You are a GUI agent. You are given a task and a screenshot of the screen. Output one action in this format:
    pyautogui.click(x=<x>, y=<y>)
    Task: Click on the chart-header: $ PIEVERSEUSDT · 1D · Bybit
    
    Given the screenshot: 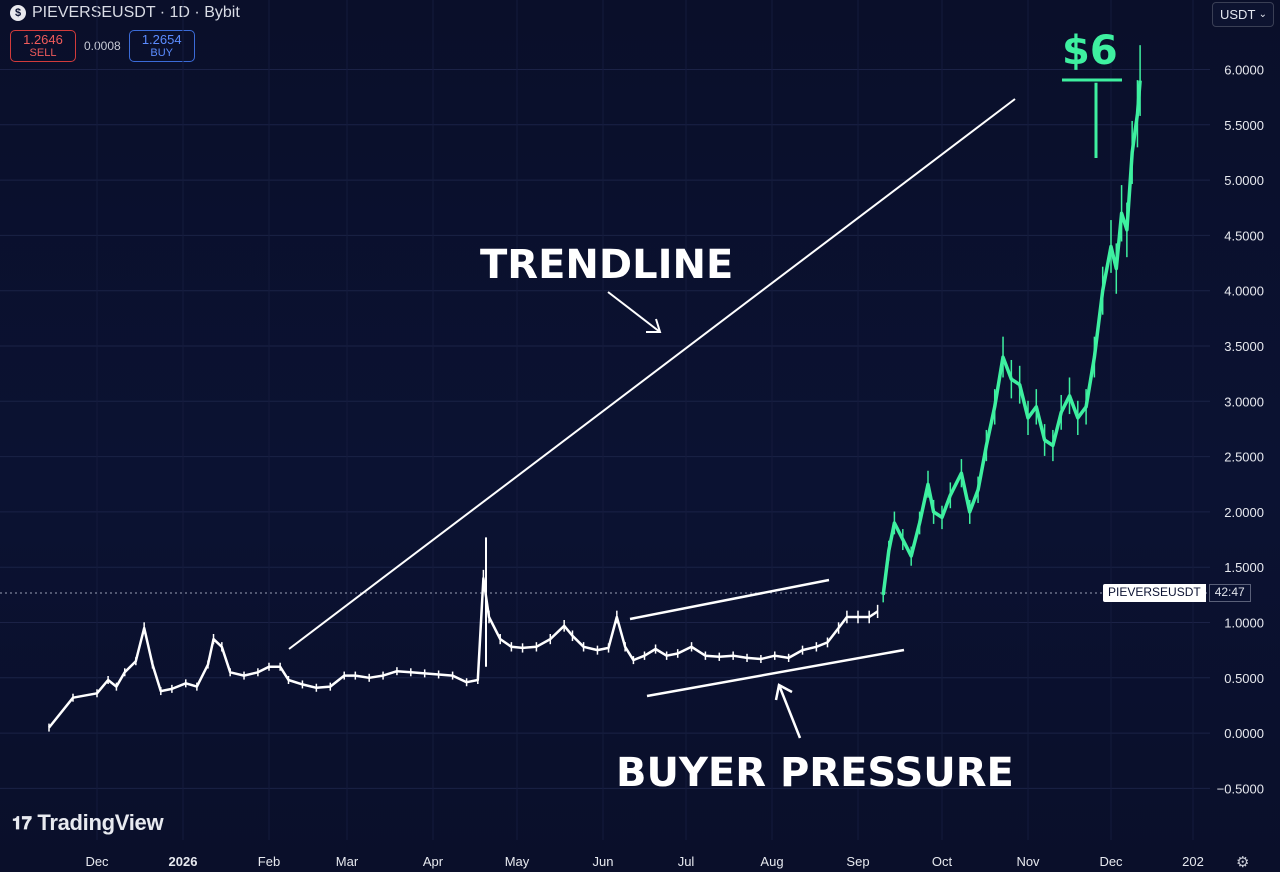 What is the action you would take?
    pyautogui.click(x=125, y=13)
    